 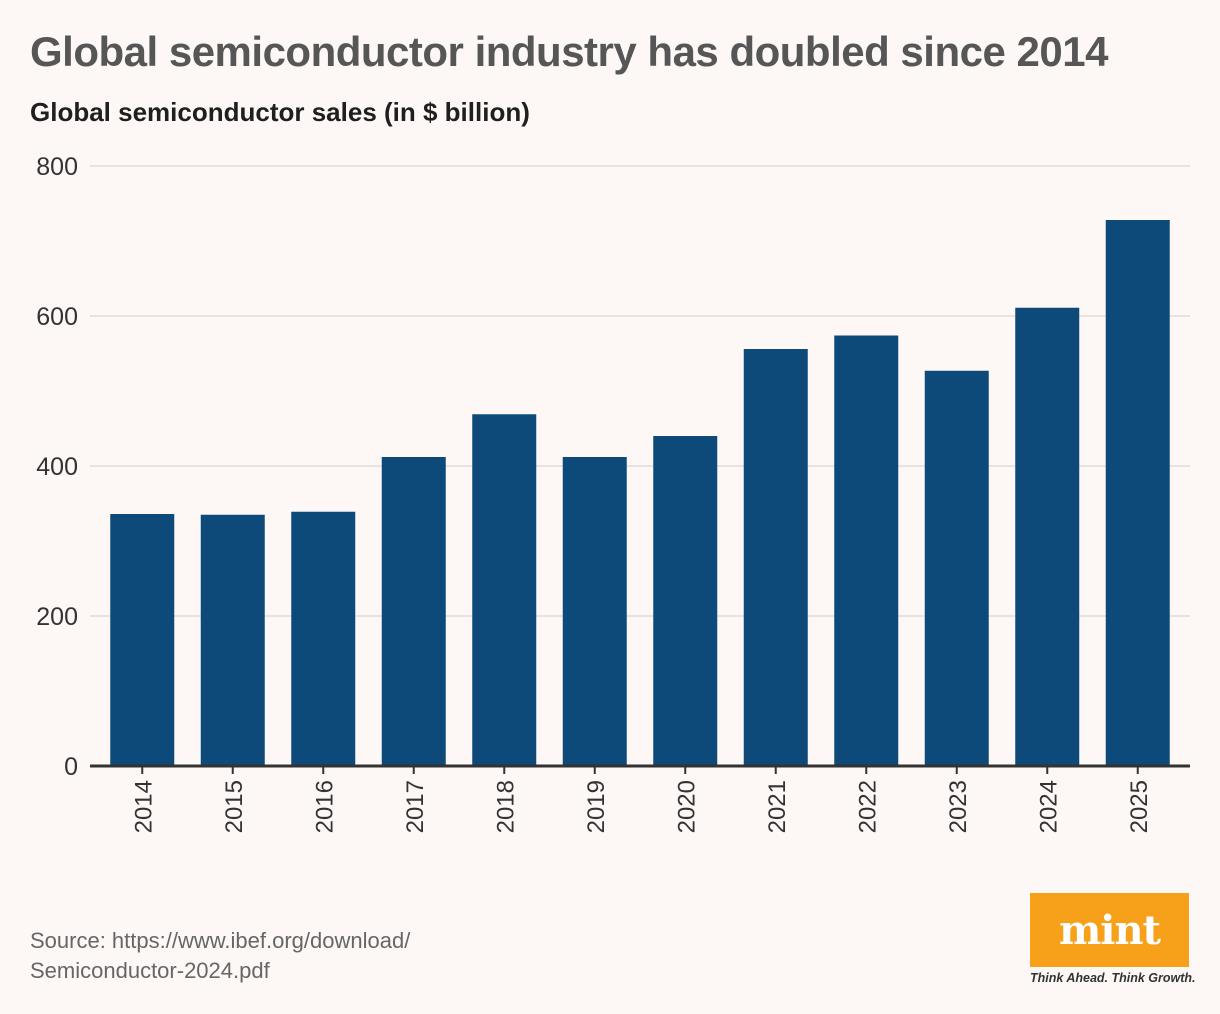 What do you see at coordinates (142, 640) in the screenshot?
I see `bar-2014` at bounding box center [142, 640].